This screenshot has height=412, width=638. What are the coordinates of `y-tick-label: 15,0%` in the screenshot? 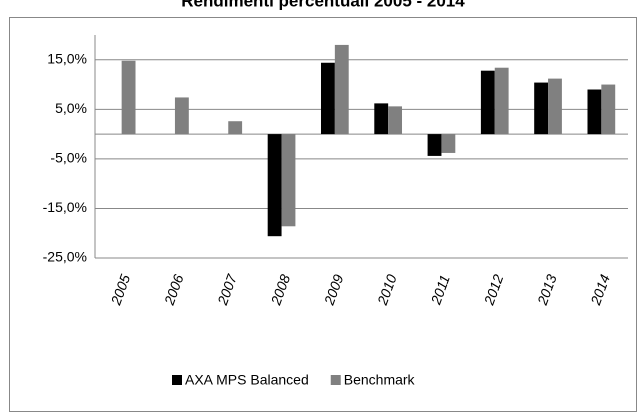 It's located at (67, 58).